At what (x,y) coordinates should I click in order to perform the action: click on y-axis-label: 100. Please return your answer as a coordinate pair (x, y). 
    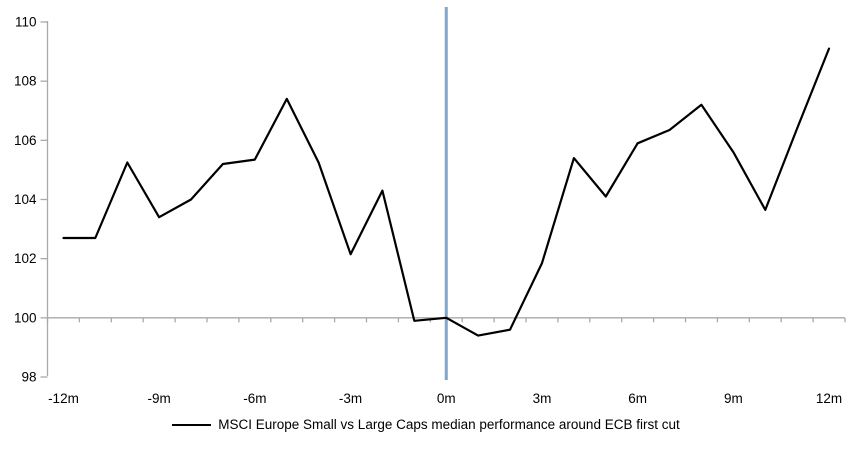
    Looking at the image, I should click on (25, 317).